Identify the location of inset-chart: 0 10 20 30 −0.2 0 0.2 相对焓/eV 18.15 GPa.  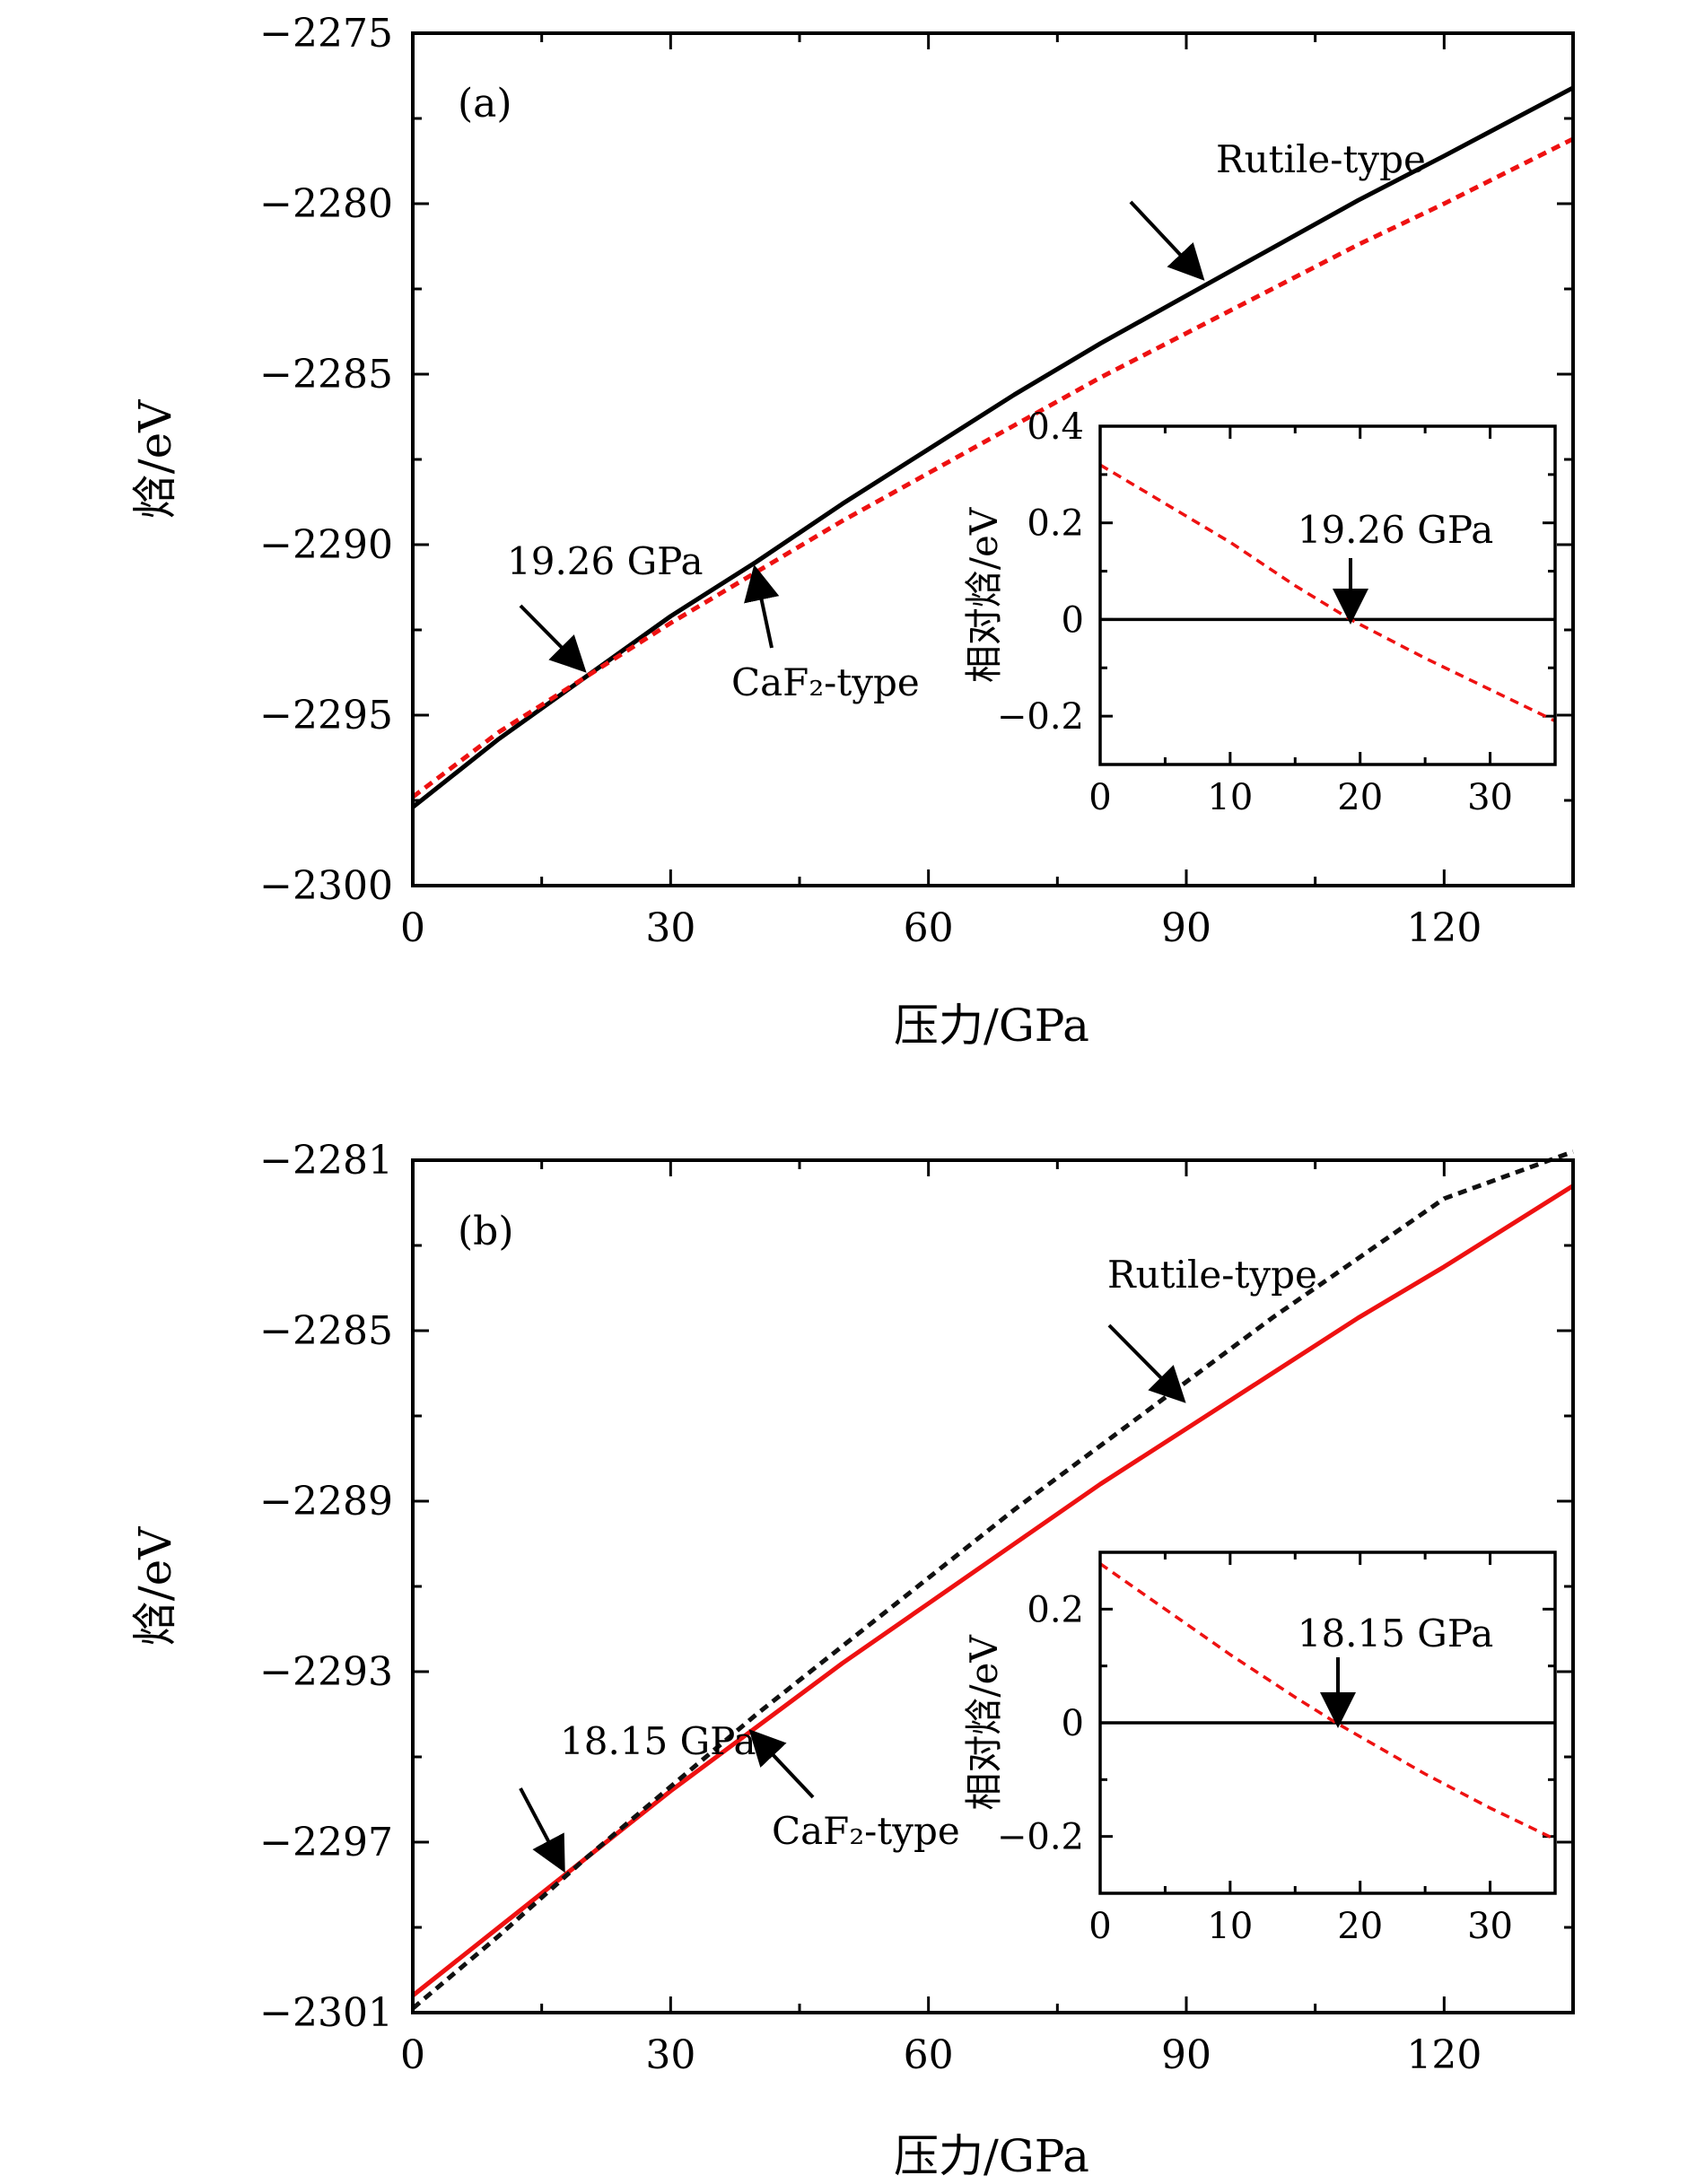
(1259, 1749).